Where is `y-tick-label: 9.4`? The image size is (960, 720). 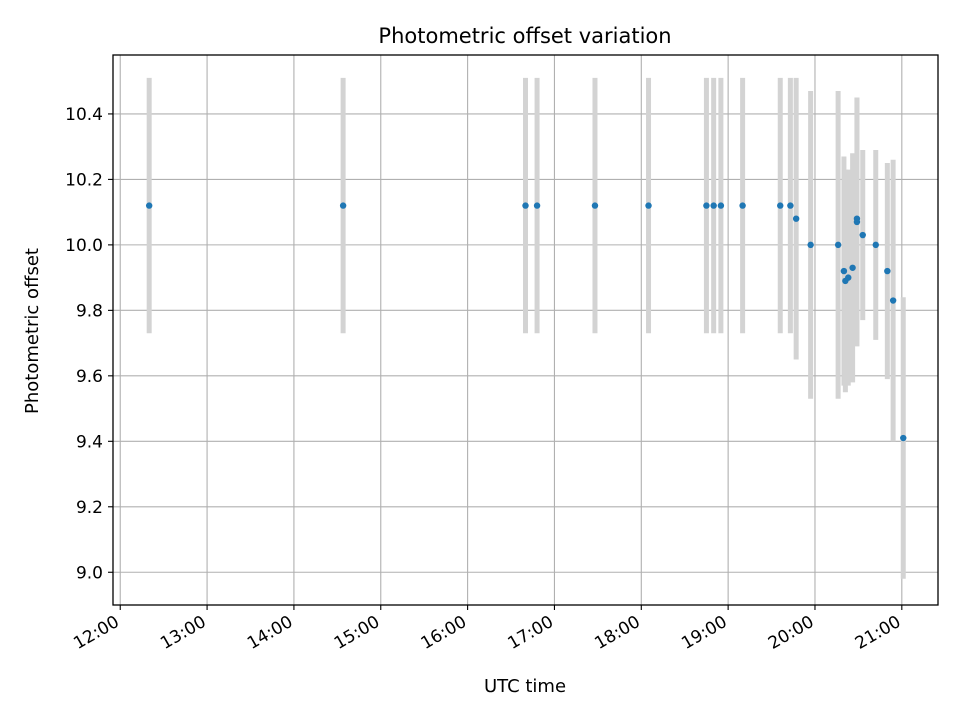
y-tick-label: 9.4 is located at coordinates (89, 442).